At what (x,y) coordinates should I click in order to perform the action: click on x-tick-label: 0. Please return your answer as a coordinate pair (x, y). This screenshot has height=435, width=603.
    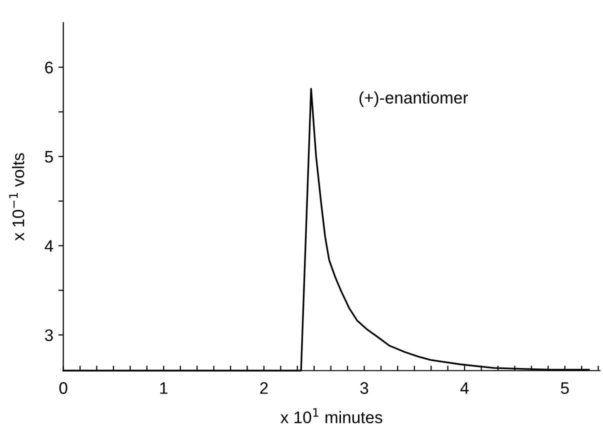
    Looking at the image, I should click on (63, 388).